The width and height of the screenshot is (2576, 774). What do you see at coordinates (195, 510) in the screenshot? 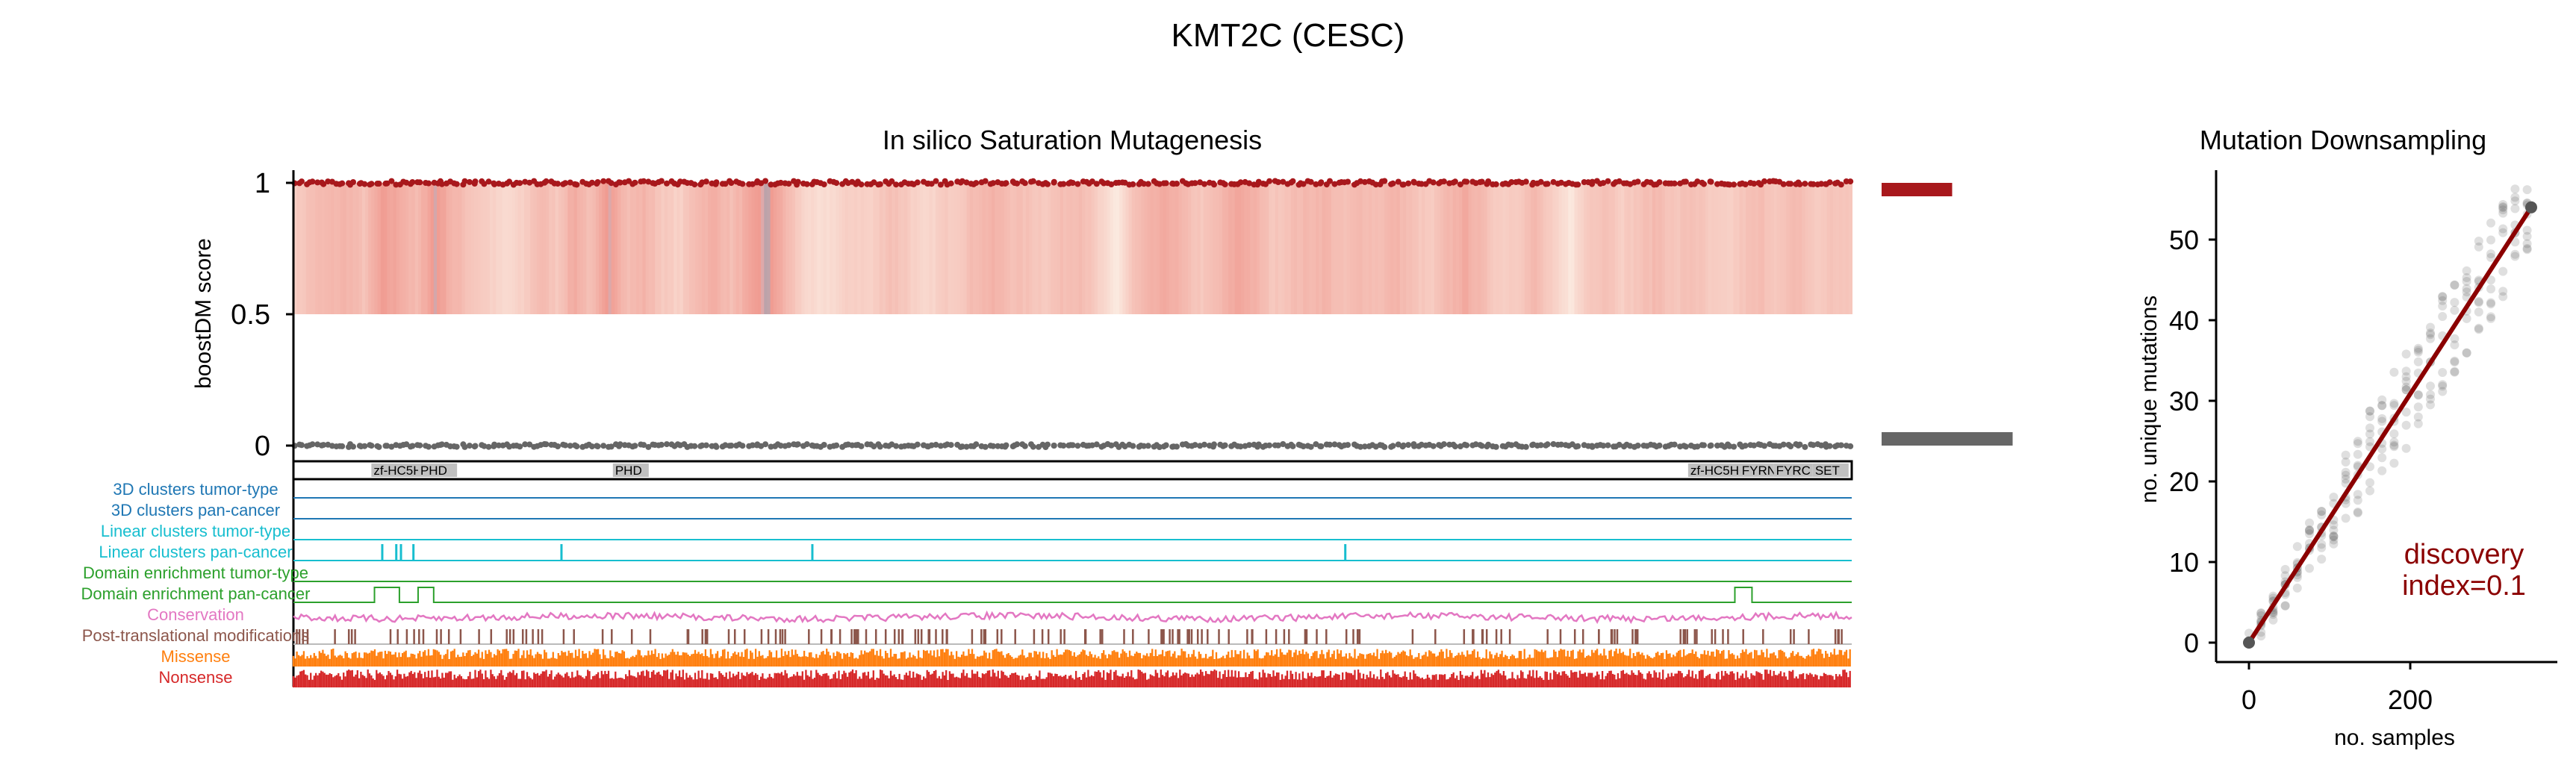
I see `track-label: 3D clusters pan-cancer` at bounding box center [195, 510].